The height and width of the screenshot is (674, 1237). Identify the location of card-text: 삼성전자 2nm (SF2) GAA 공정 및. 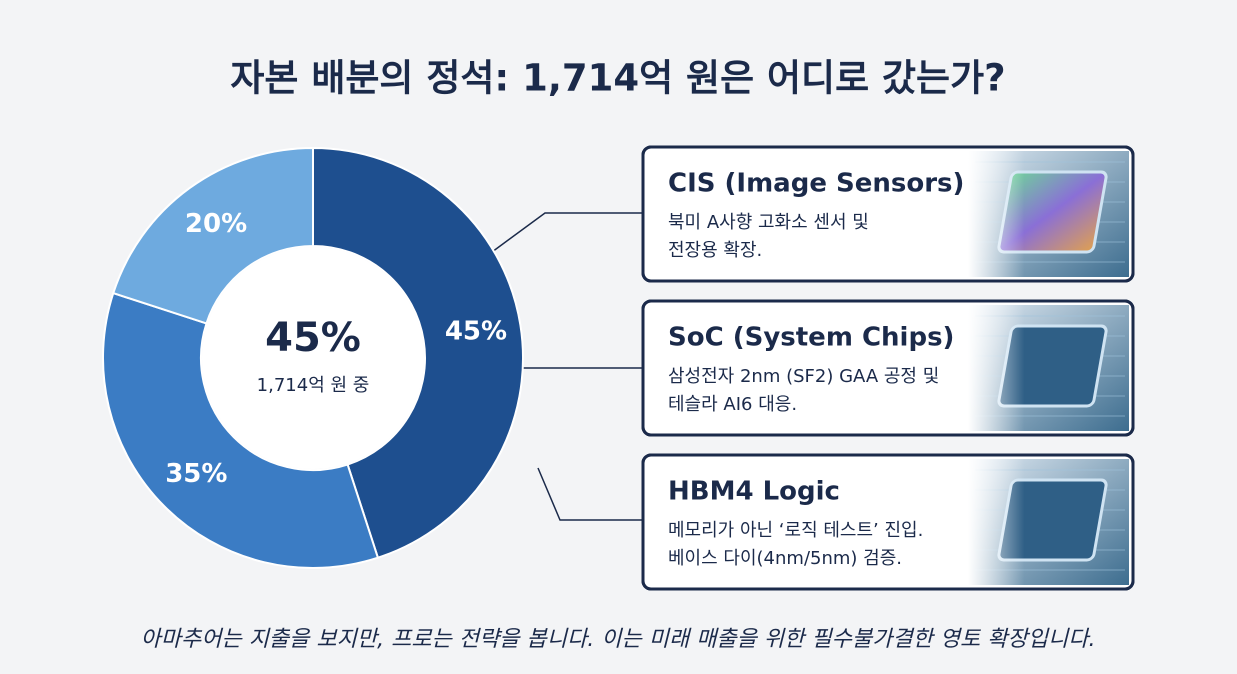
(803, 376).